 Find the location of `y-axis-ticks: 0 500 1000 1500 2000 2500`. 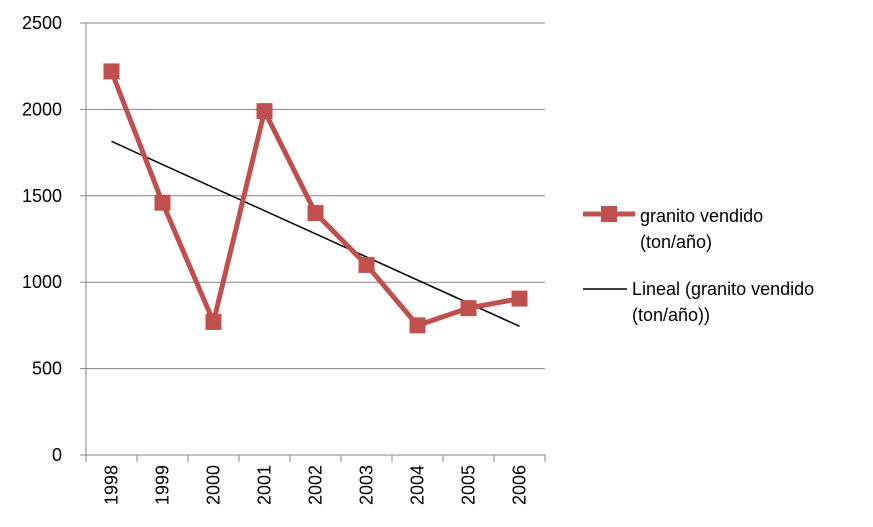

y-axis-ticks: 0 500 1000 1500 2000 2500 is located at coordinates (54, 239).